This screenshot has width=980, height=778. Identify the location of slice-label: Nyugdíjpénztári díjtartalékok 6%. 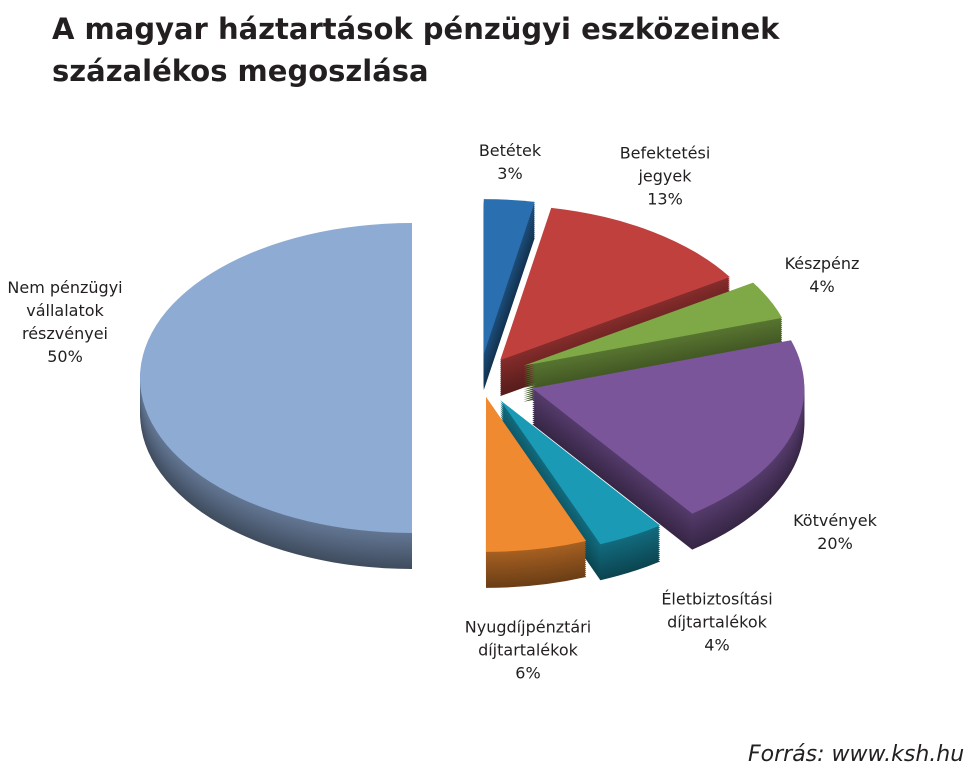
(528, 650).